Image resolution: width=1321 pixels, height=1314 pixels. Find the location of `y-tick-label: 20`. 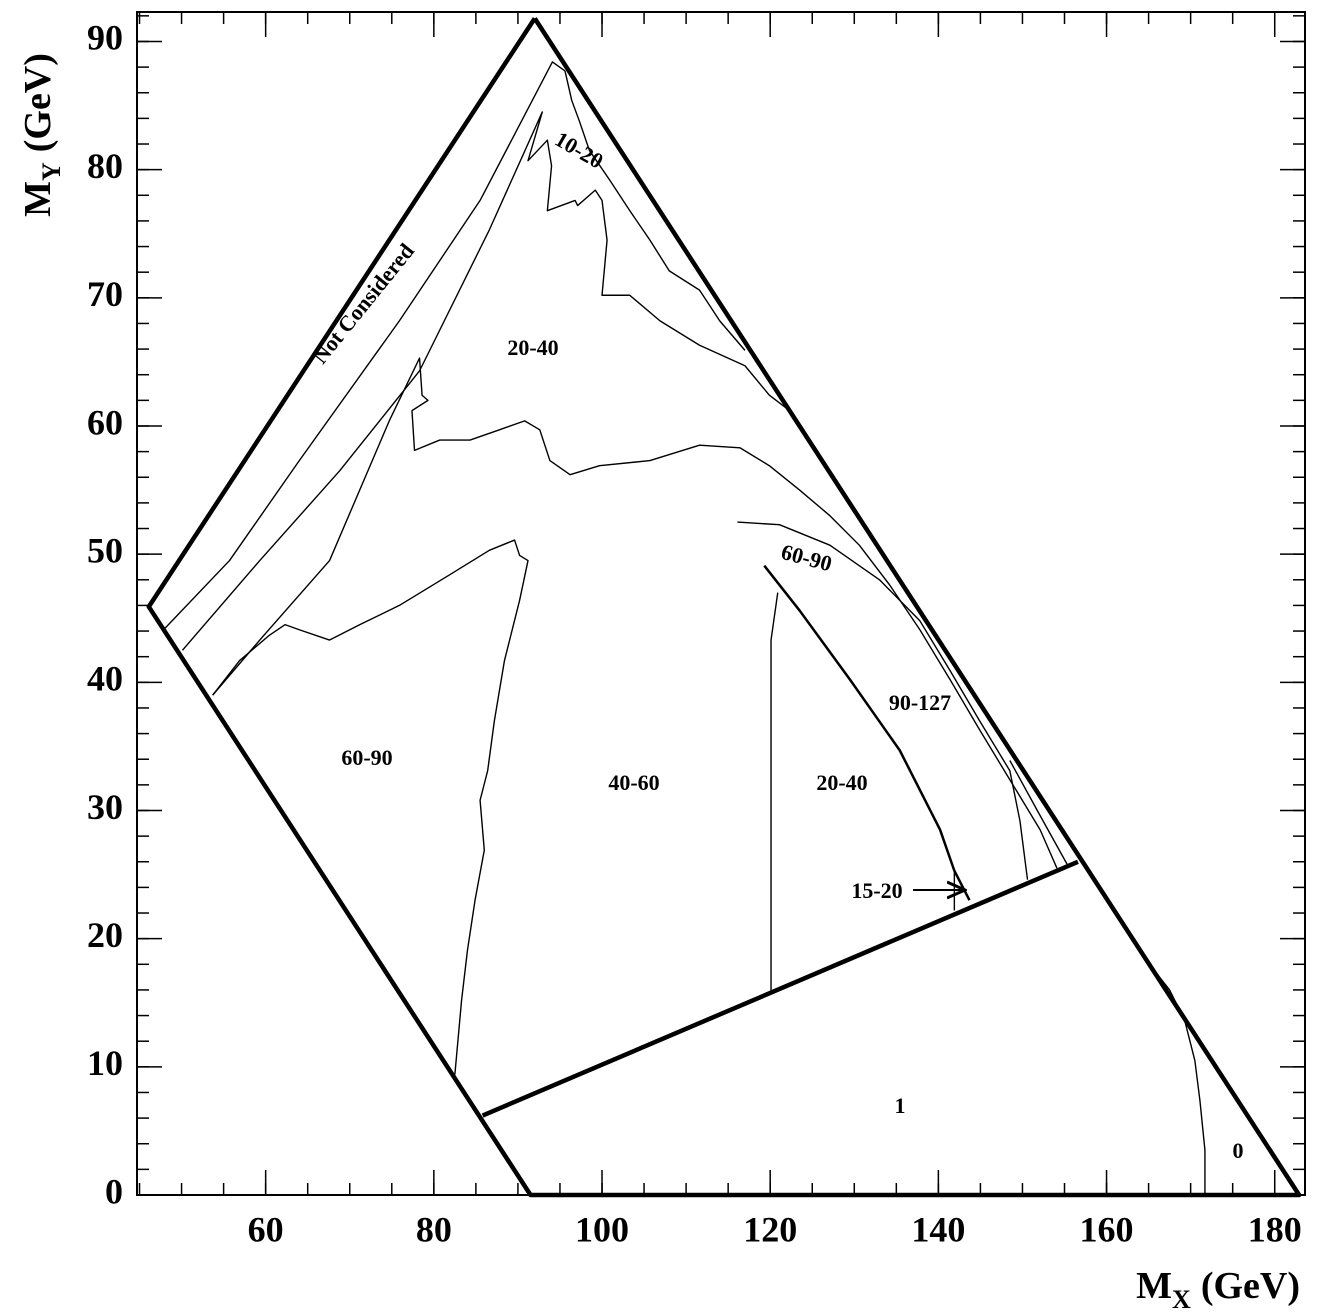

y-tick-label: 20 is located at coordinates (105, 935).